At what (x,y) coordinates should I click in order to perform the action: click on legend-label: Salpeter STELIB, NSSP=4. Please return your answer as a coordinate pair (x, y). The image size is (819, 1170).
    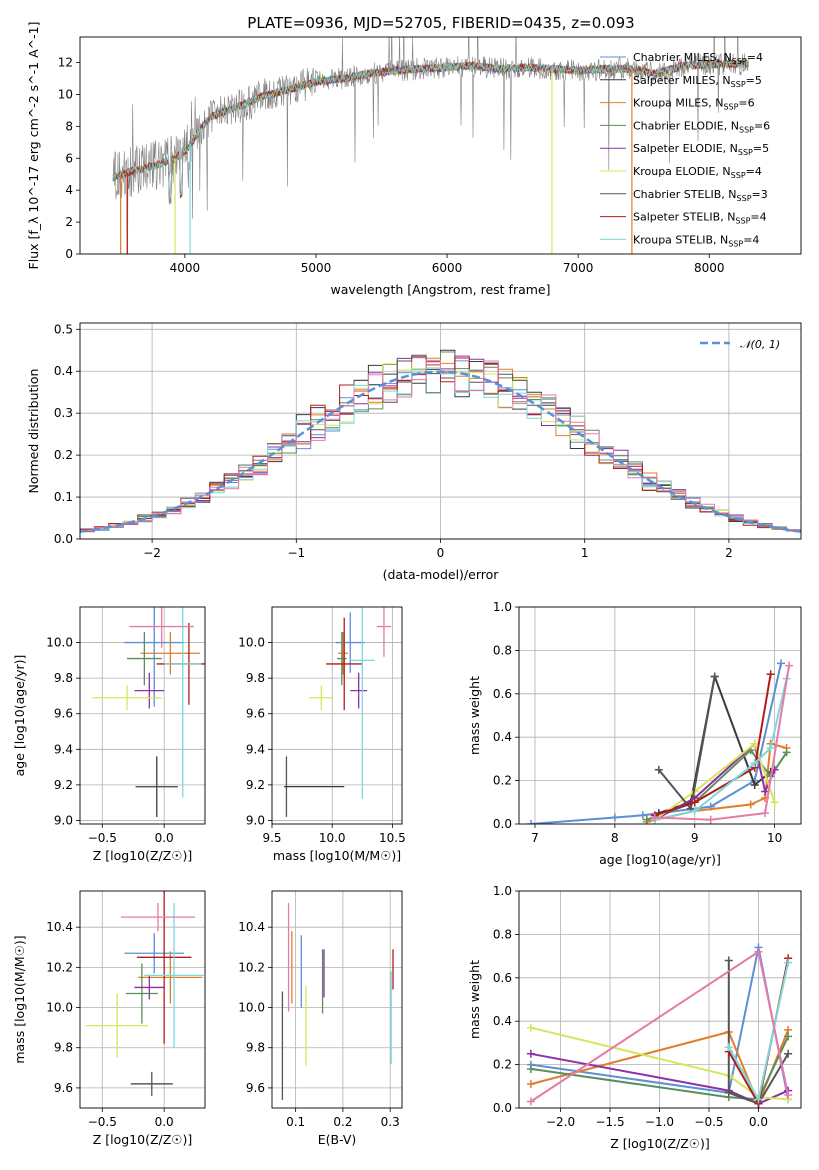
    Looking at the image, I should click on (700, 218).